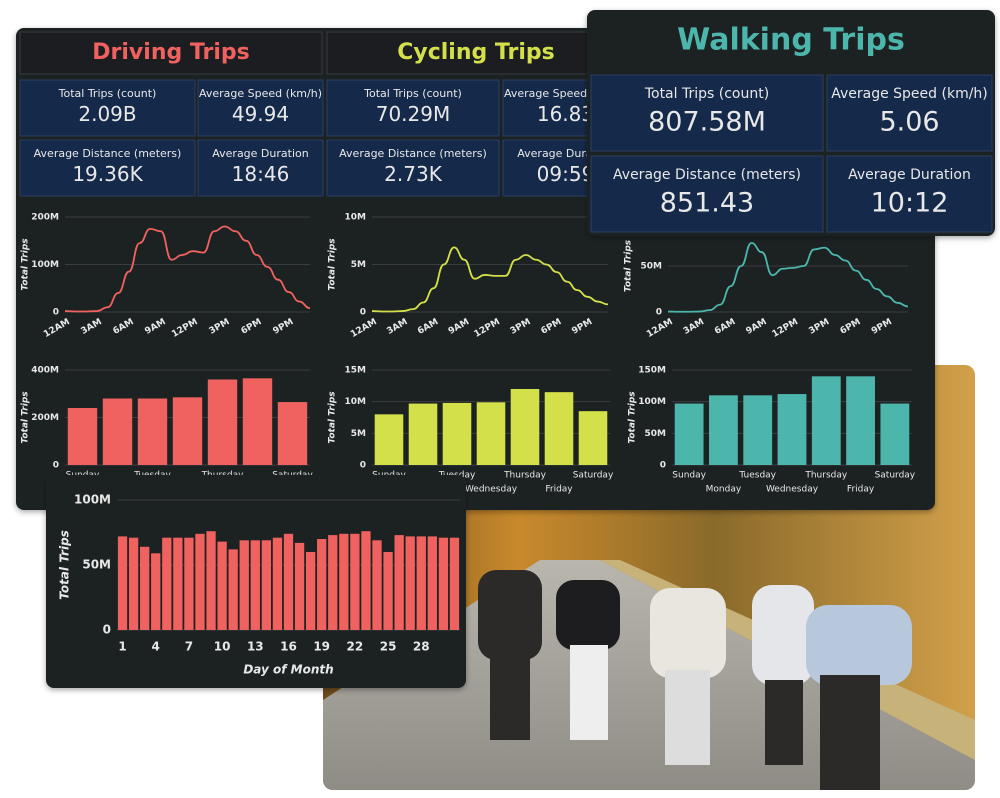 This screenshot has width=1000, height=798. I want to click on x-axis-title: Day of Month, so click(288, 670).